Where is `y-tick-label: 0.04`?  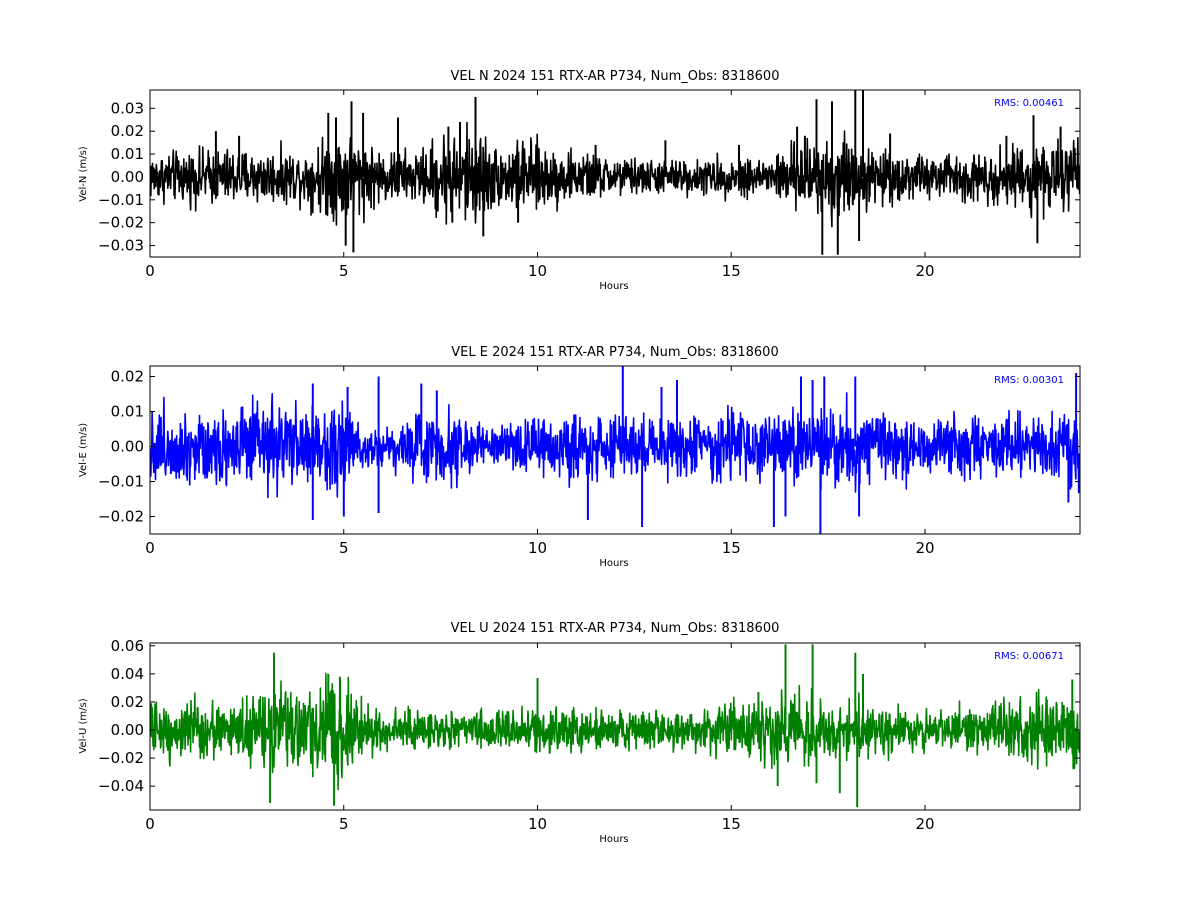 y-tick-label: 0.04 is located at coordinates (127, 674).